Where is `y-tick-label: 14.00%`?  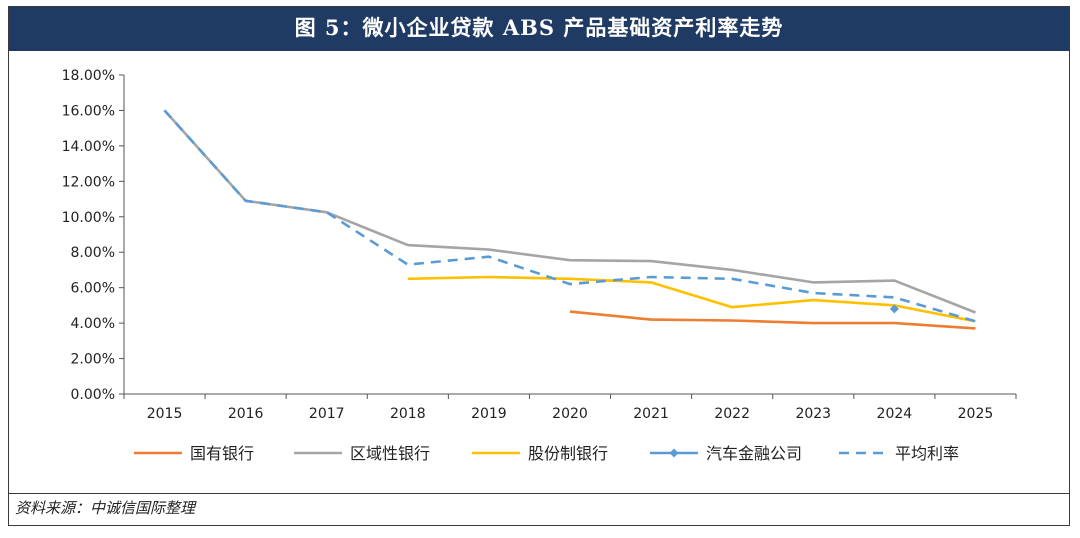 y-tick-label: 14.00% is located at coordinates (88, 147).